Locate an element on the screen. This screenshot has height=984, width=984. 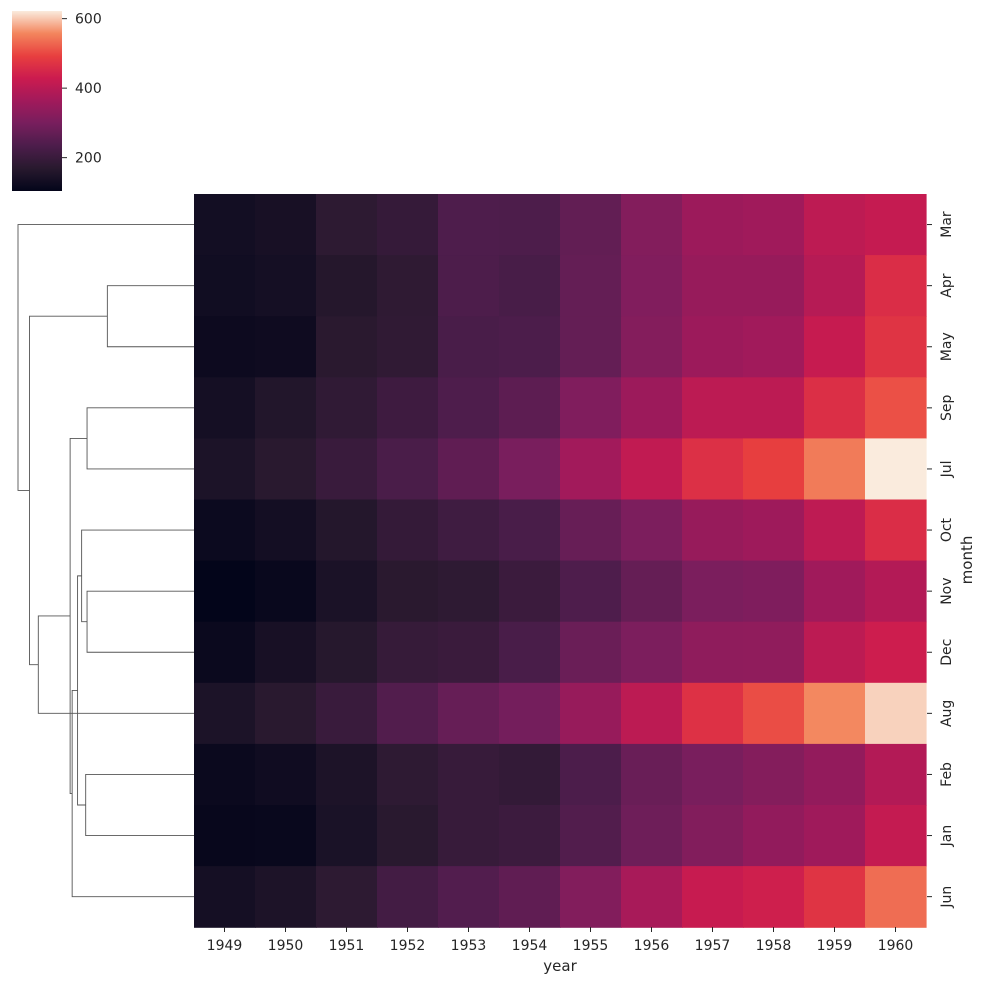
y-tick-label: Oct is located at coordinates (947, 529).